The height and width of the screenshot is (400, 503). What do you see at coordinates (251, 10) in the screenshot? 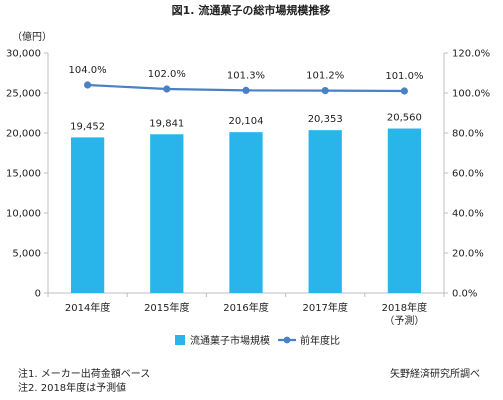
I see `chart-title: 図1. 流通菓子の総市場規模推移` at bounding box center [251, 10].